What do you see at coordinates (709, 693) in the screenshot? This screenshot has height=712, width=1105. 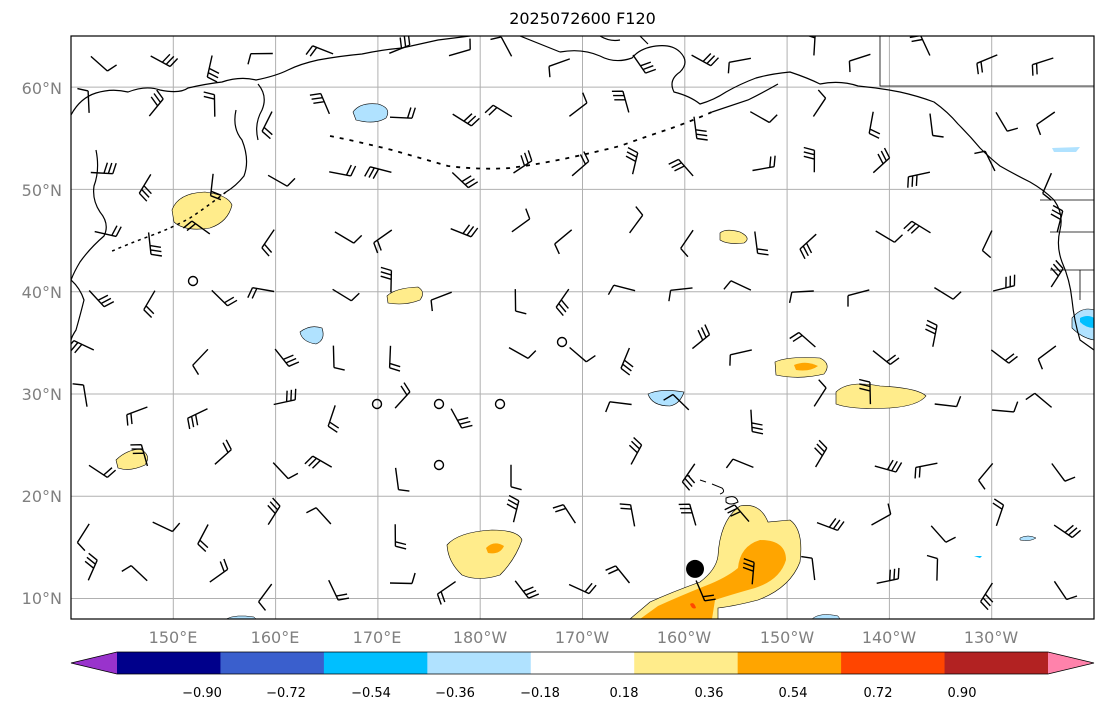 I see `colorbar-tick-label: 0.36` at bounding box center [709, 693].